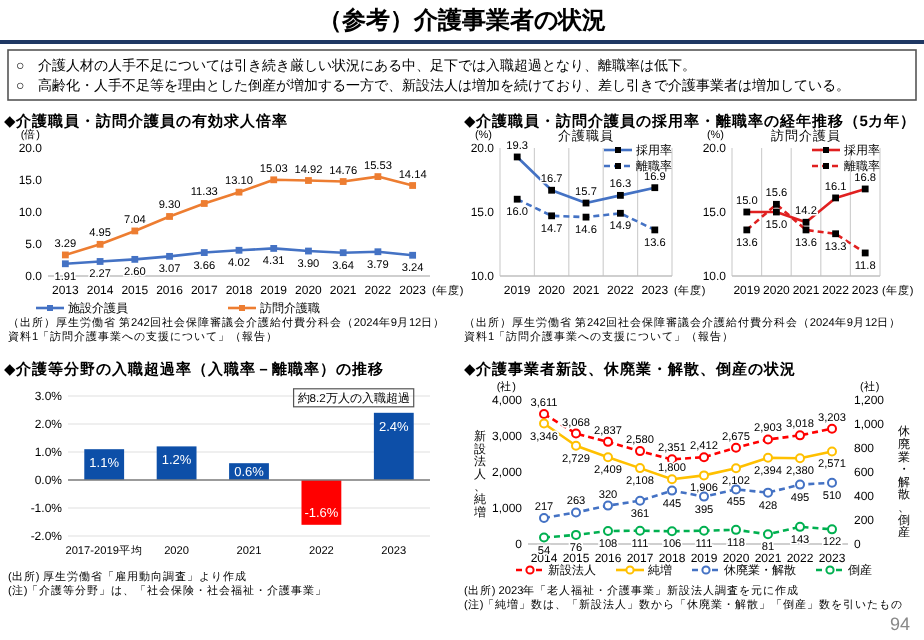 Image resolution: width=924 pixels, height=640 pixels. I want to click on text: 94, so click(899, 624).